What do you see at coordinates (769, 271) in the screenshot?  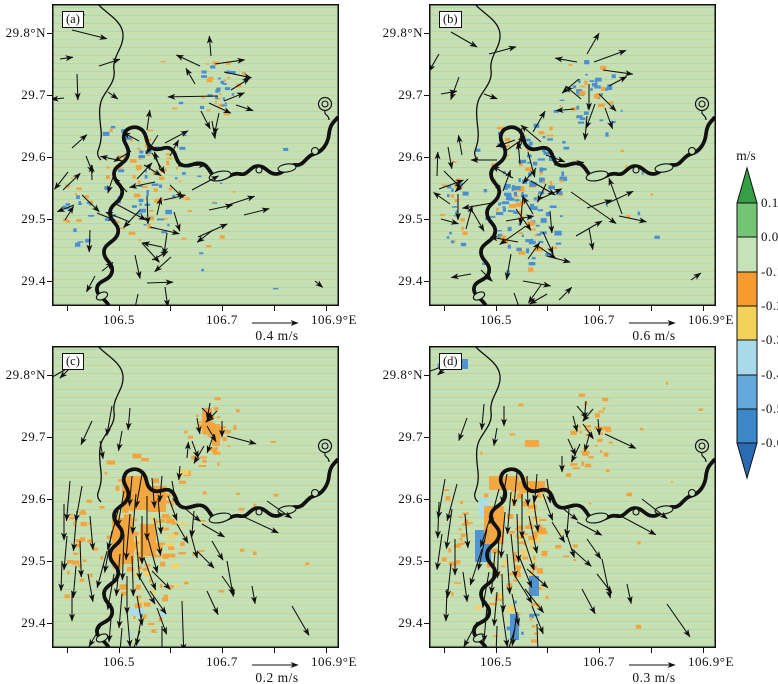 I see `colorbar-tick-label: -0.1` at bounding box center [769, 271].